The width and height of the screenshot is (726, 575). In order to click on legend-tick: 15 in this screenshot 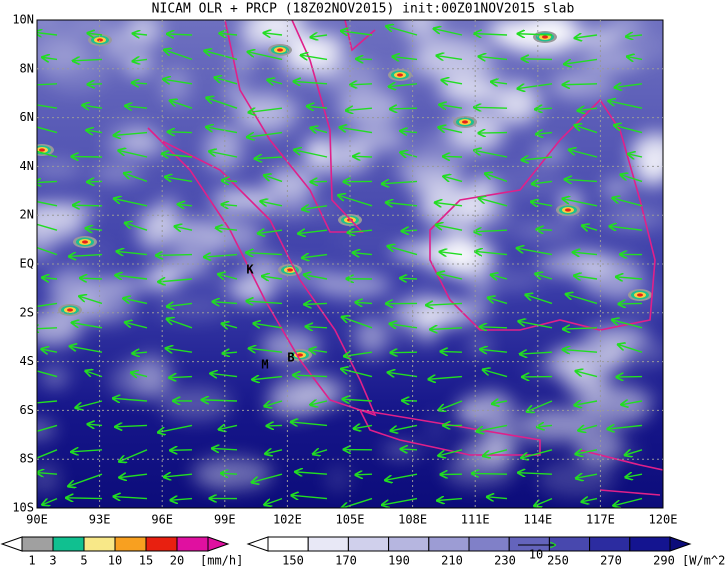, I will do `click(146, 561)`.